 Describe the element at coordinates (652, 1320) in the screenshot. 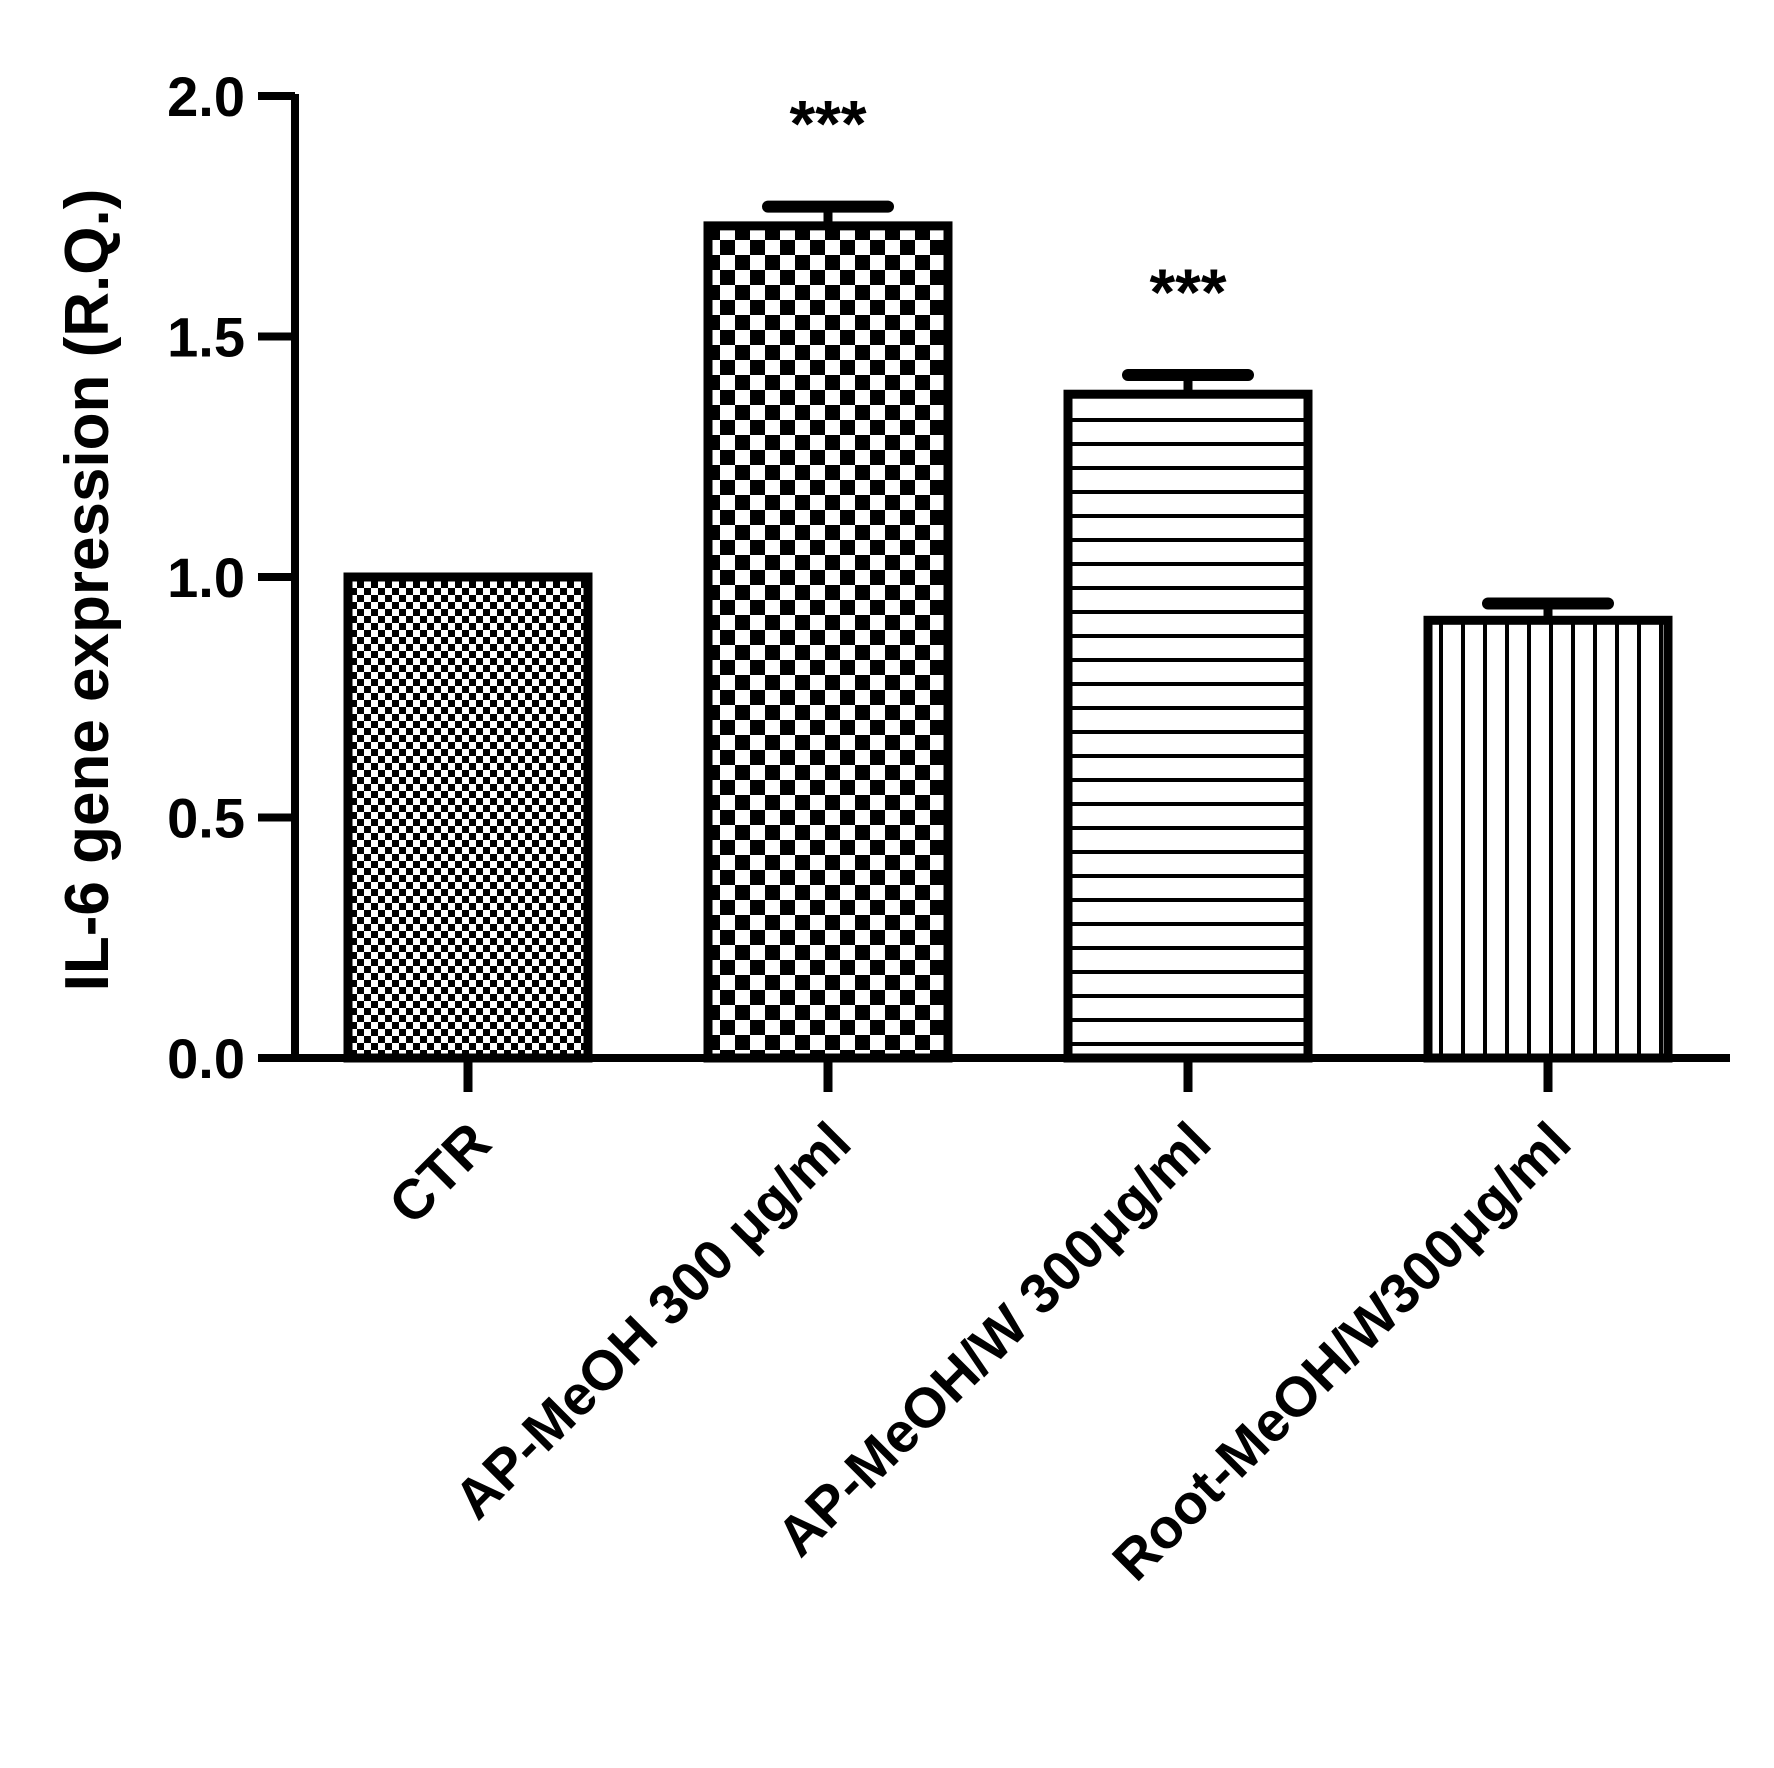

I see `x-tick-label: AP-MeOH 300 μg/ml` at that location.